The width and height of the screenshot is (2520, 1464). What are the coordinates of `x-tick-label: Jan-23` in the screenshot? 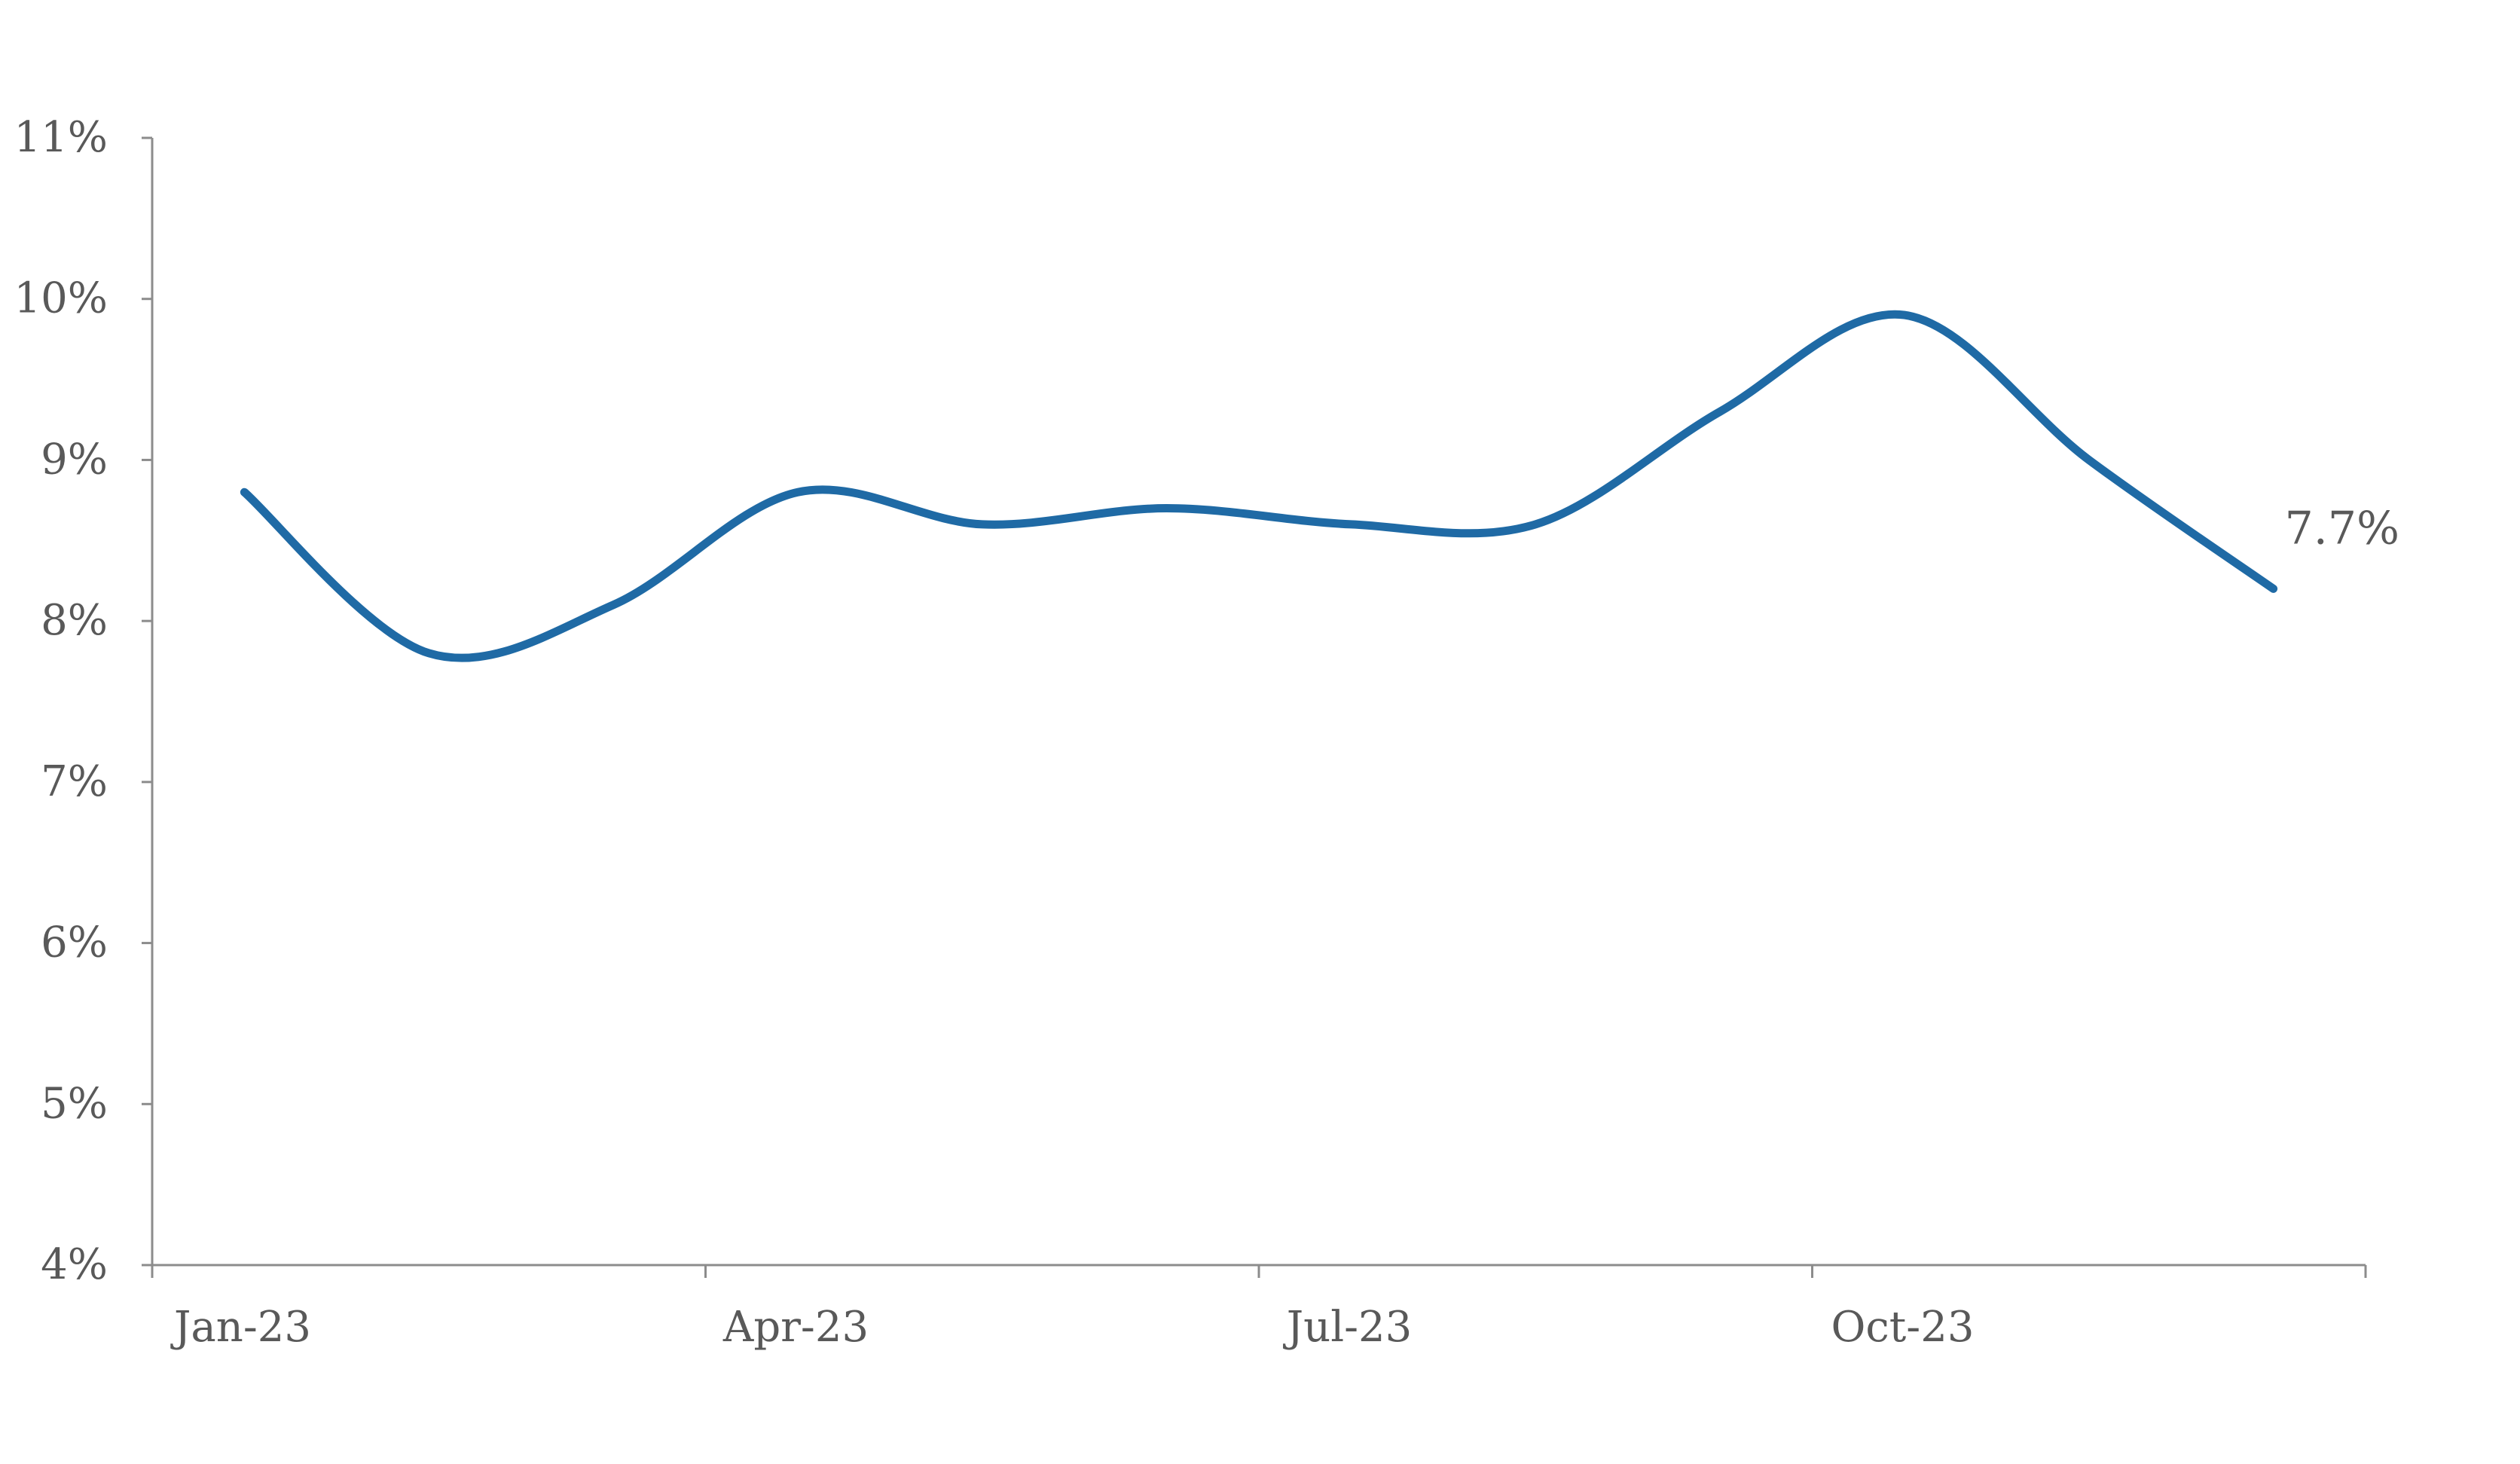 It's located at (240, 1327).